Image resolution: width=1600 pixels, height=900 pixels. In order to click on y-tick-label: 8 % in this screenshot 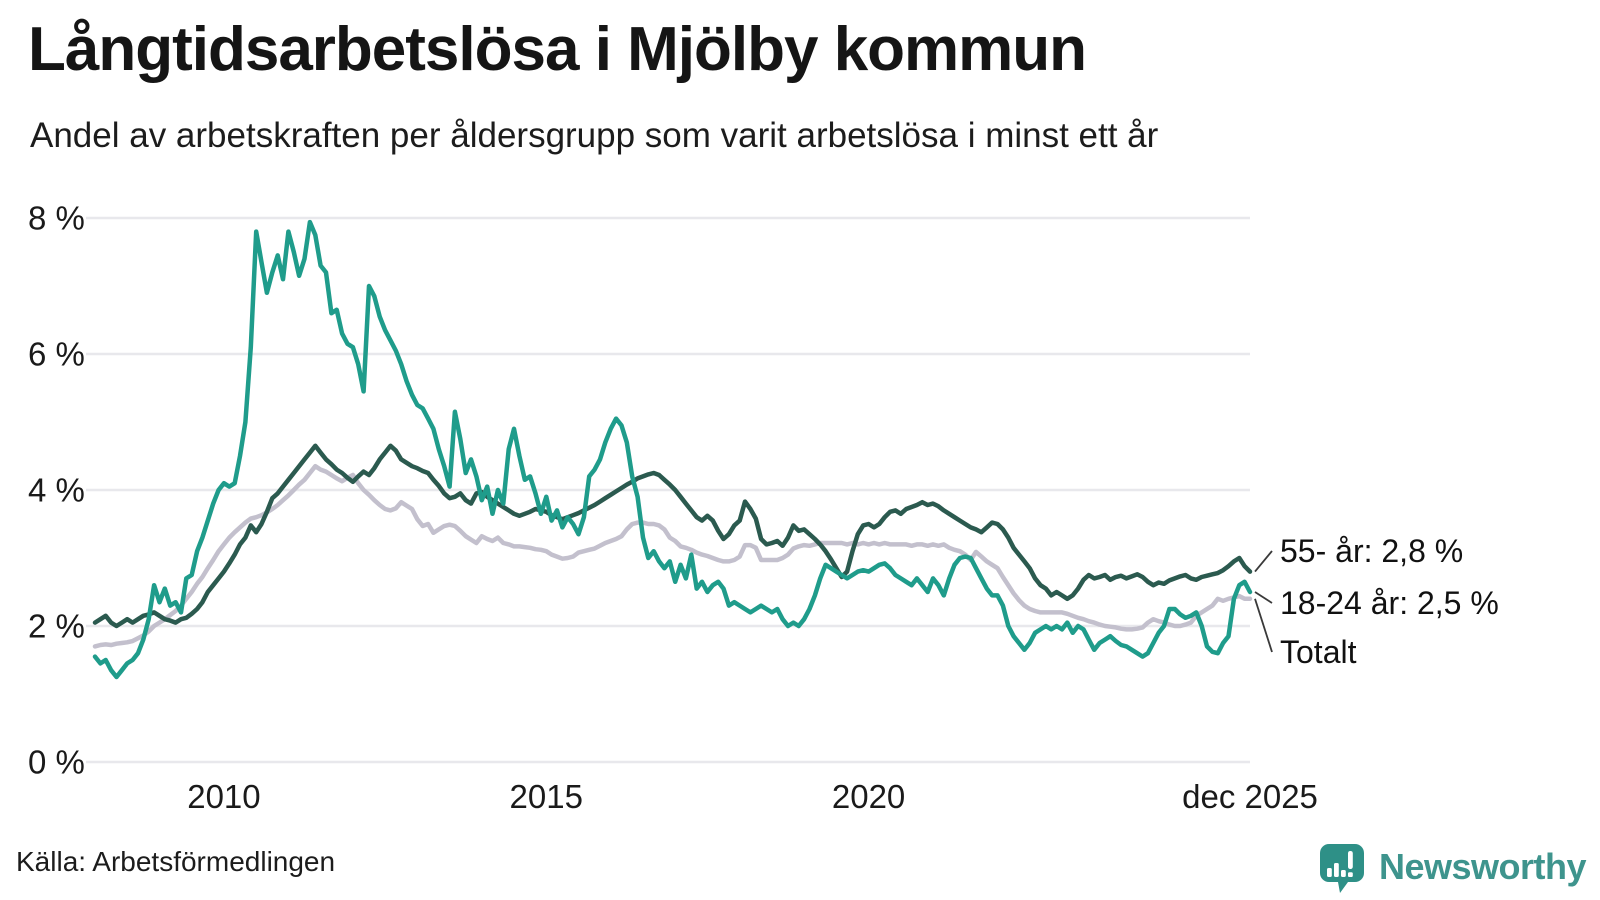, I will do `click(56, 218)`.